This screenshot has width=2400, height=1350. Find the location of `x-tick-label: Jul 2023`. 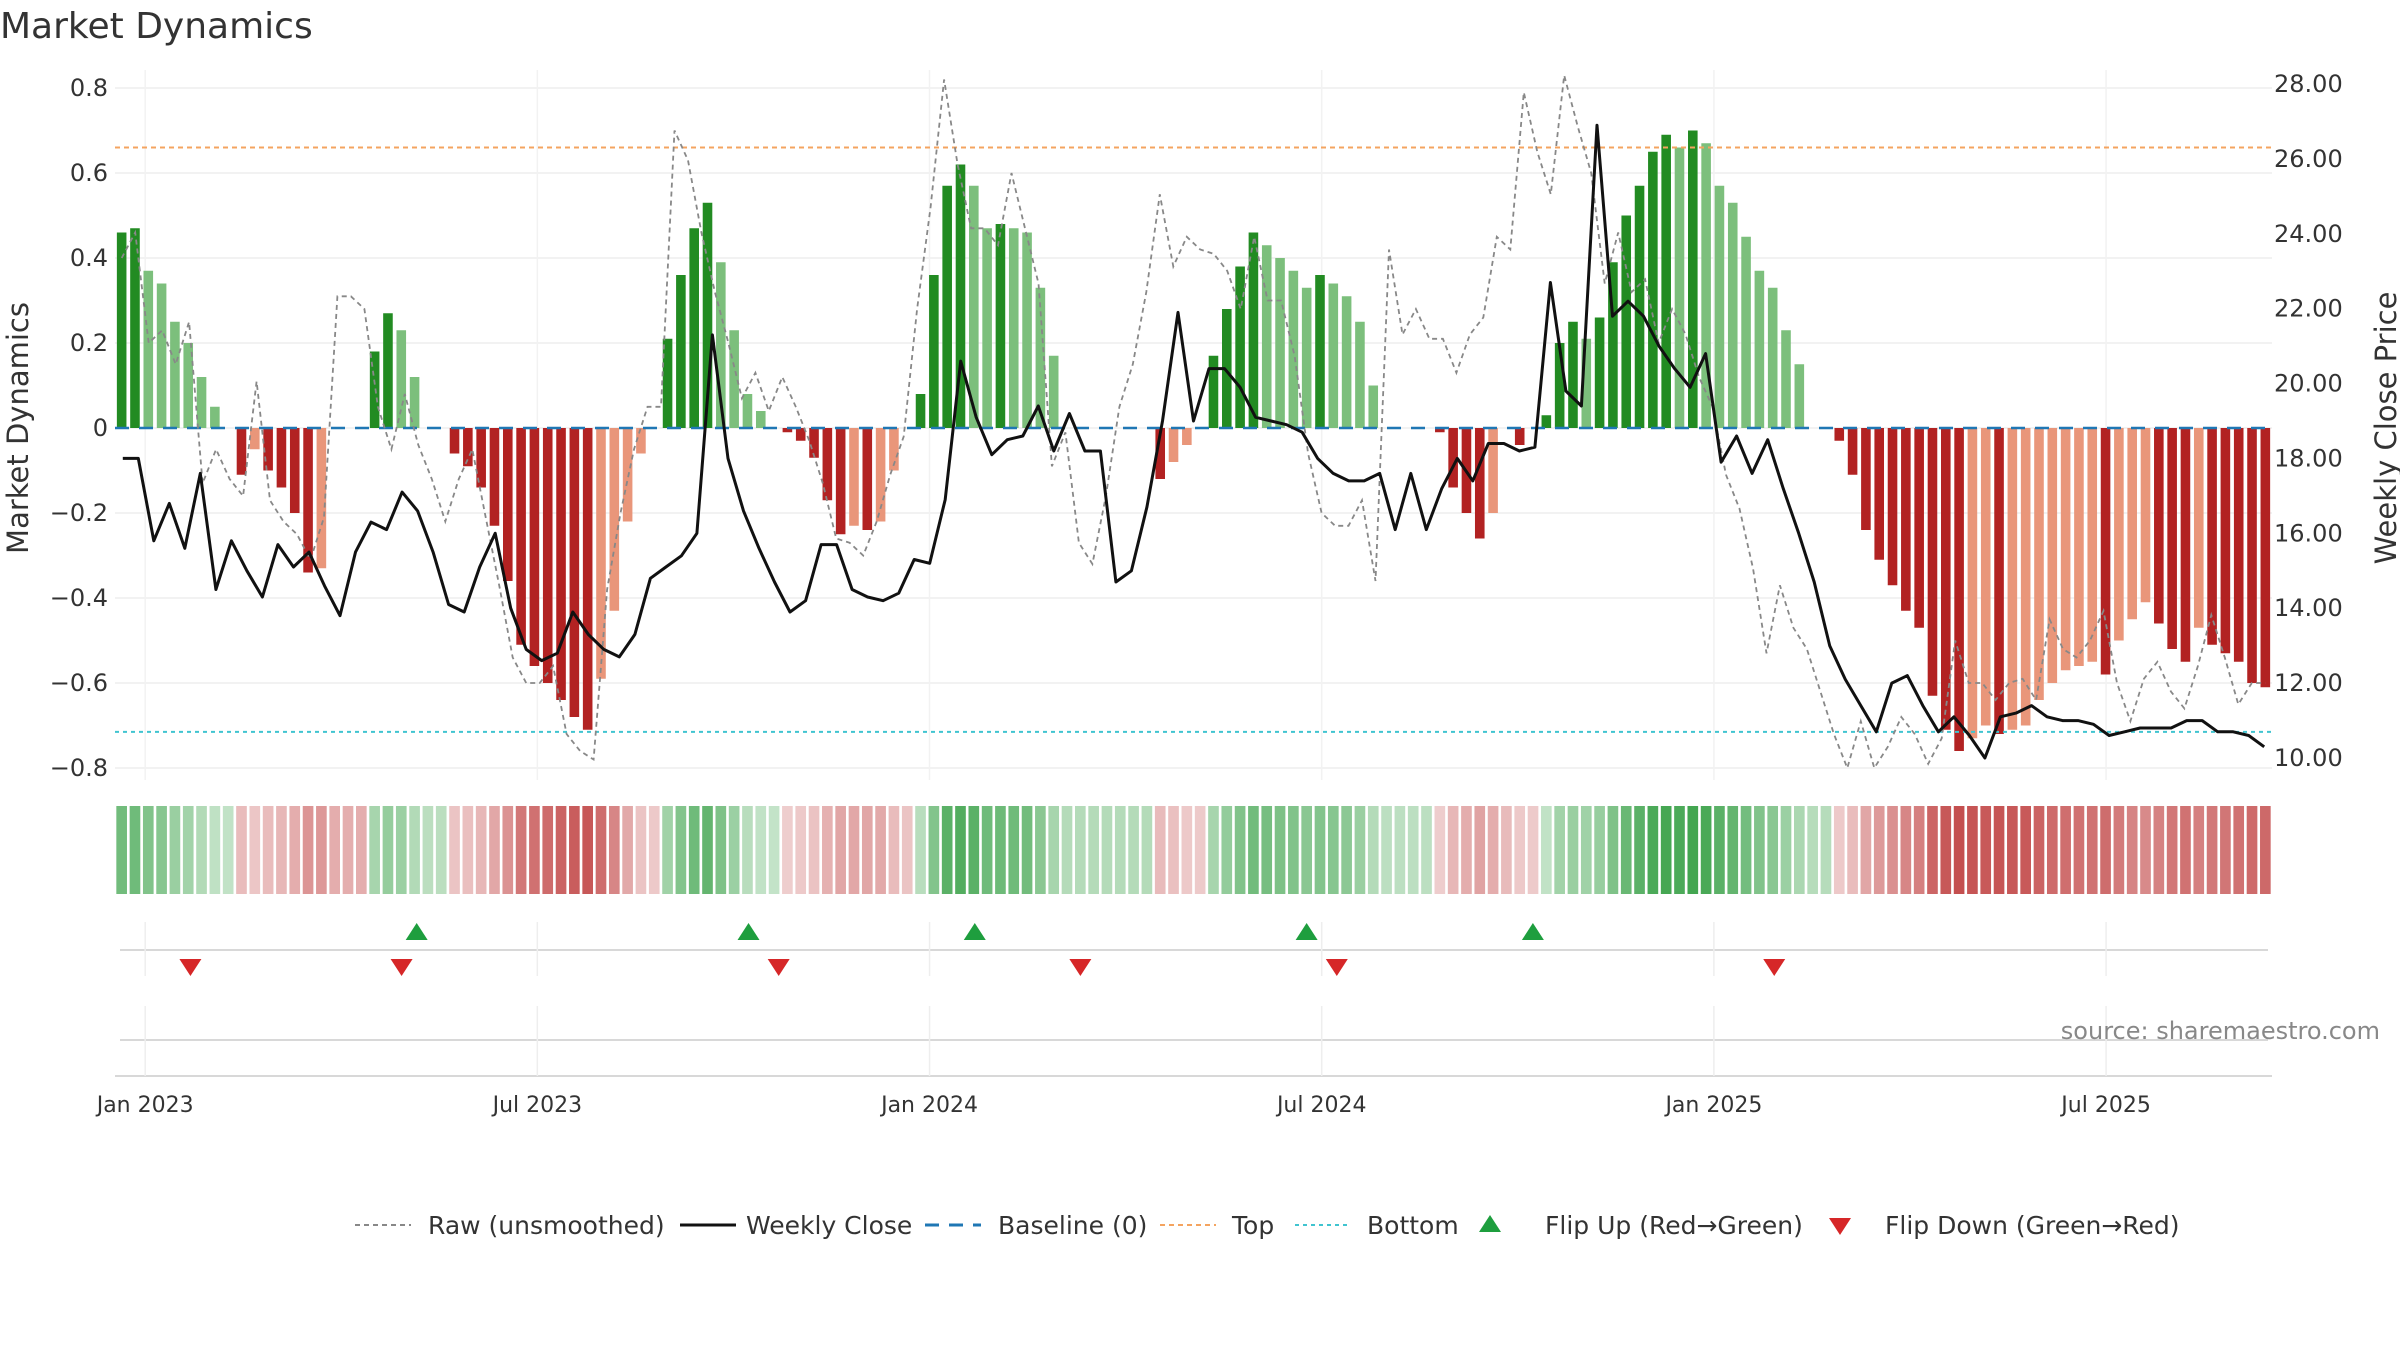

x-tick-label: Jul 2023 is located at coordinates (537, 1105).